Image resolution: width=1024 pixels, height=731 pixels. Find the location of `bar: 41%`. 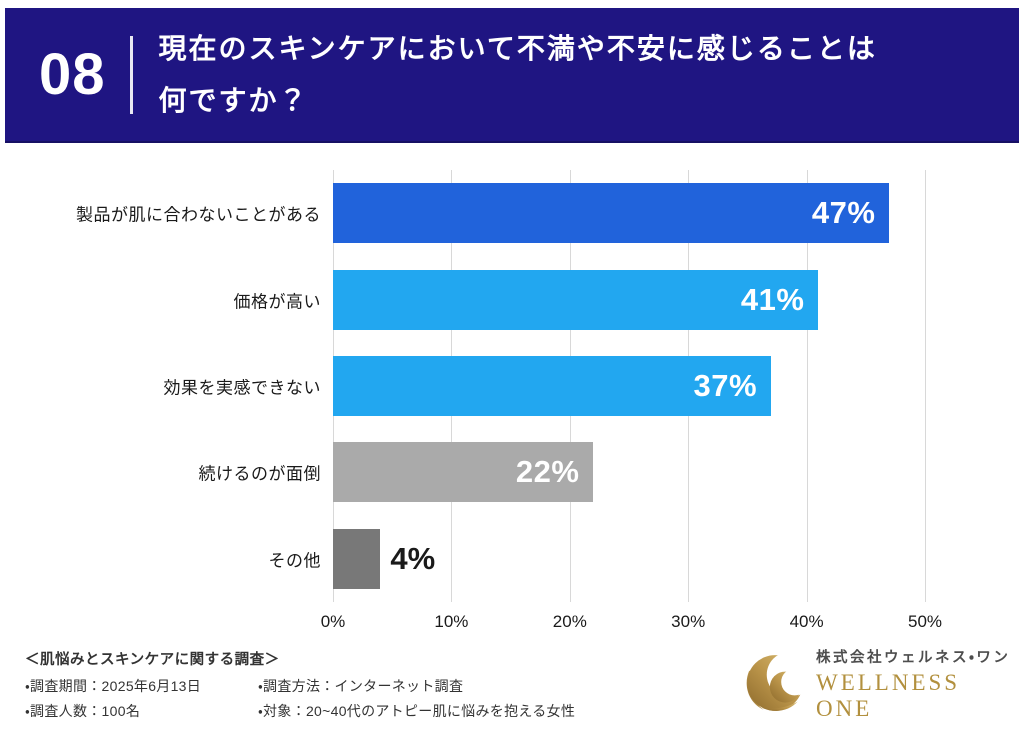

bar: 41% is located at coordinates (576, 299).